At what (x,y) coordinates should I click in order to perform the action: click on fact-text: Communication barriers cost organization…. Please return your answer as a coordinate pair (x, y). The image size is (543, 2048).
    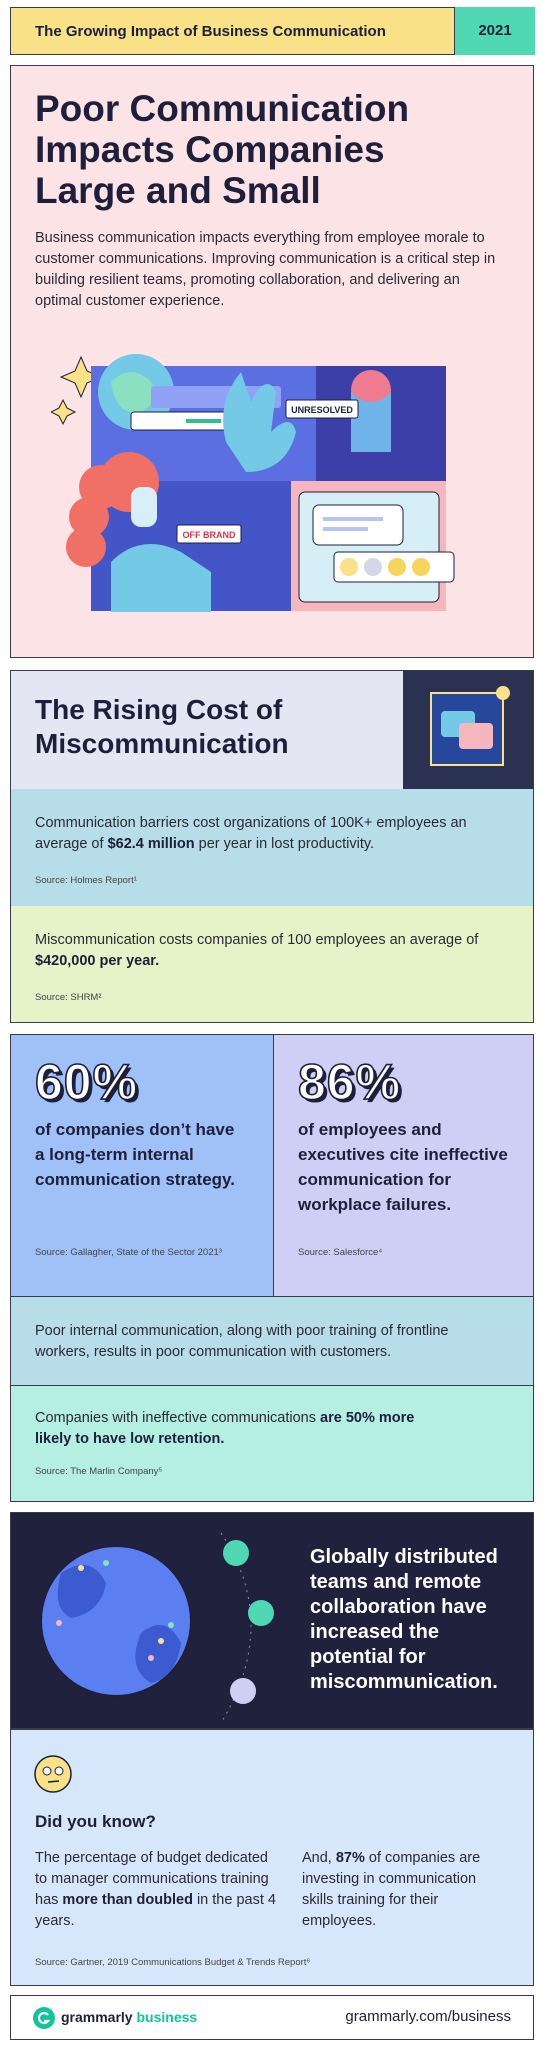
    Looking at the image, I should click on (260, 834).